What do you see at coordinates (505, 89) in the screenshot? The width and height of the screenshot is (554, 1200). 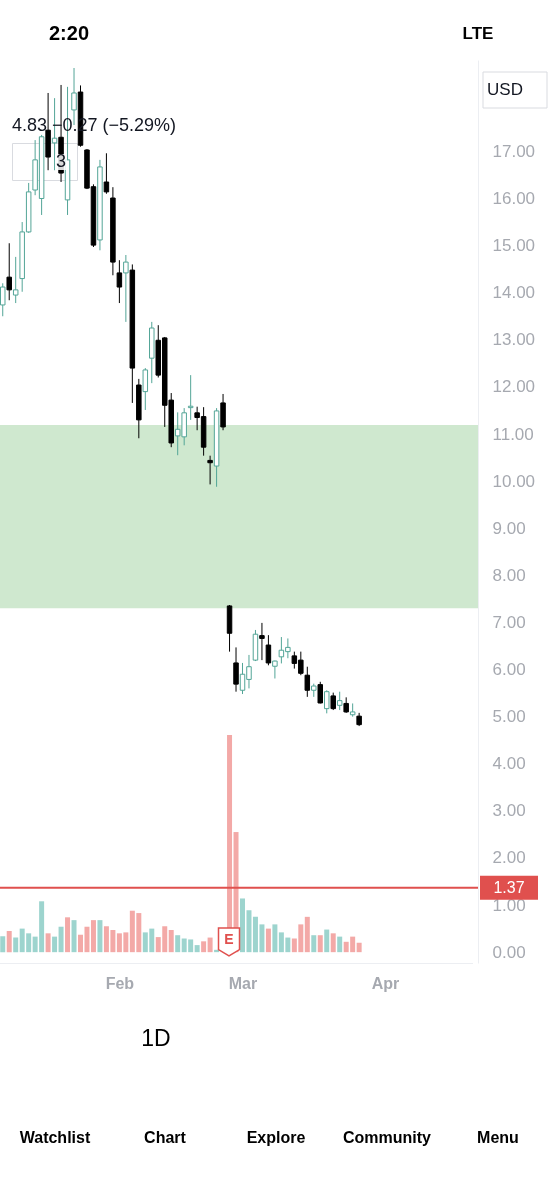 I see `text: USD` at bounding box center [505, 89].